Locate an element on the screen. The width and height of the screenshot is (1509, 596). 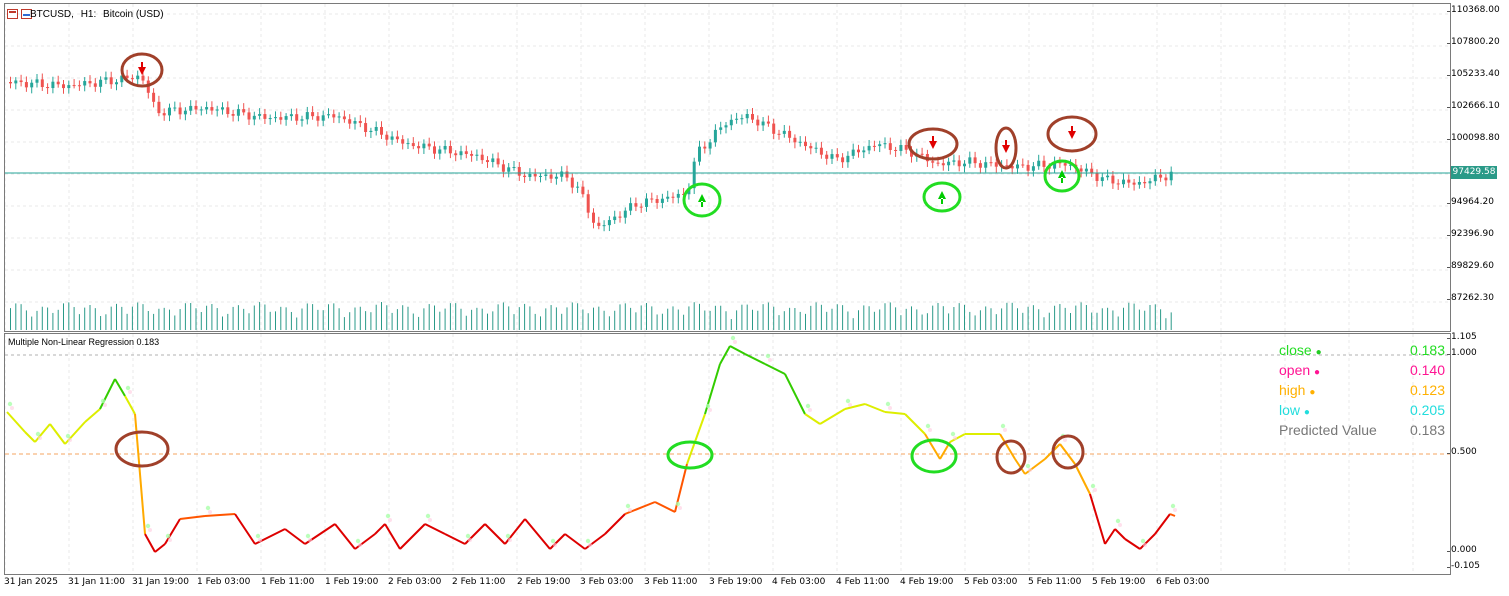
time-tick: 3 Feb 03:00 is located at coordinates (607, 582).